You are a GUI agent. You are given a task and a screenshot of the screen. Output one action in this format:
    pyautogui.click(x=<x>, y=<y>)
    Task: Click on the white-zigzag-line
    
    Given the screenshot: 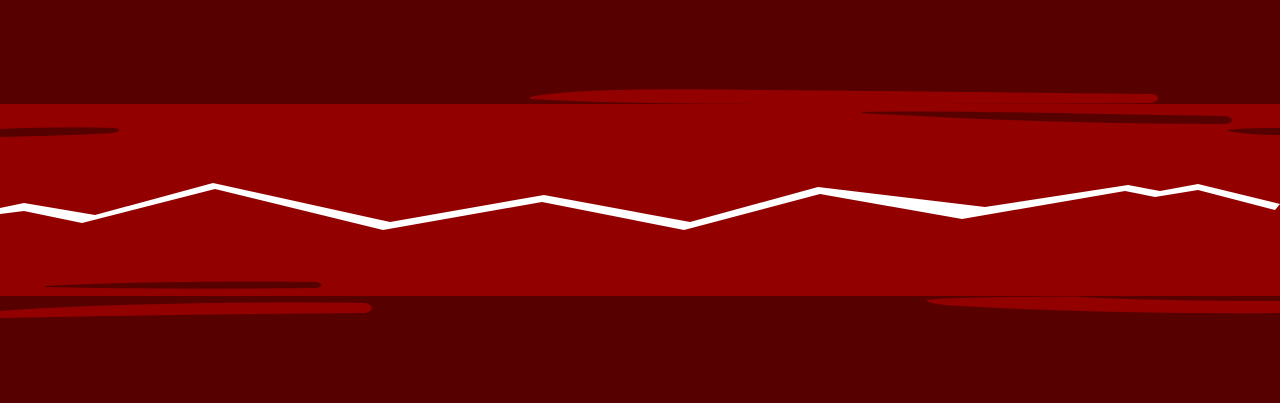 What is the action you would take?
    pyautogui.click(x=640, y=206)
    